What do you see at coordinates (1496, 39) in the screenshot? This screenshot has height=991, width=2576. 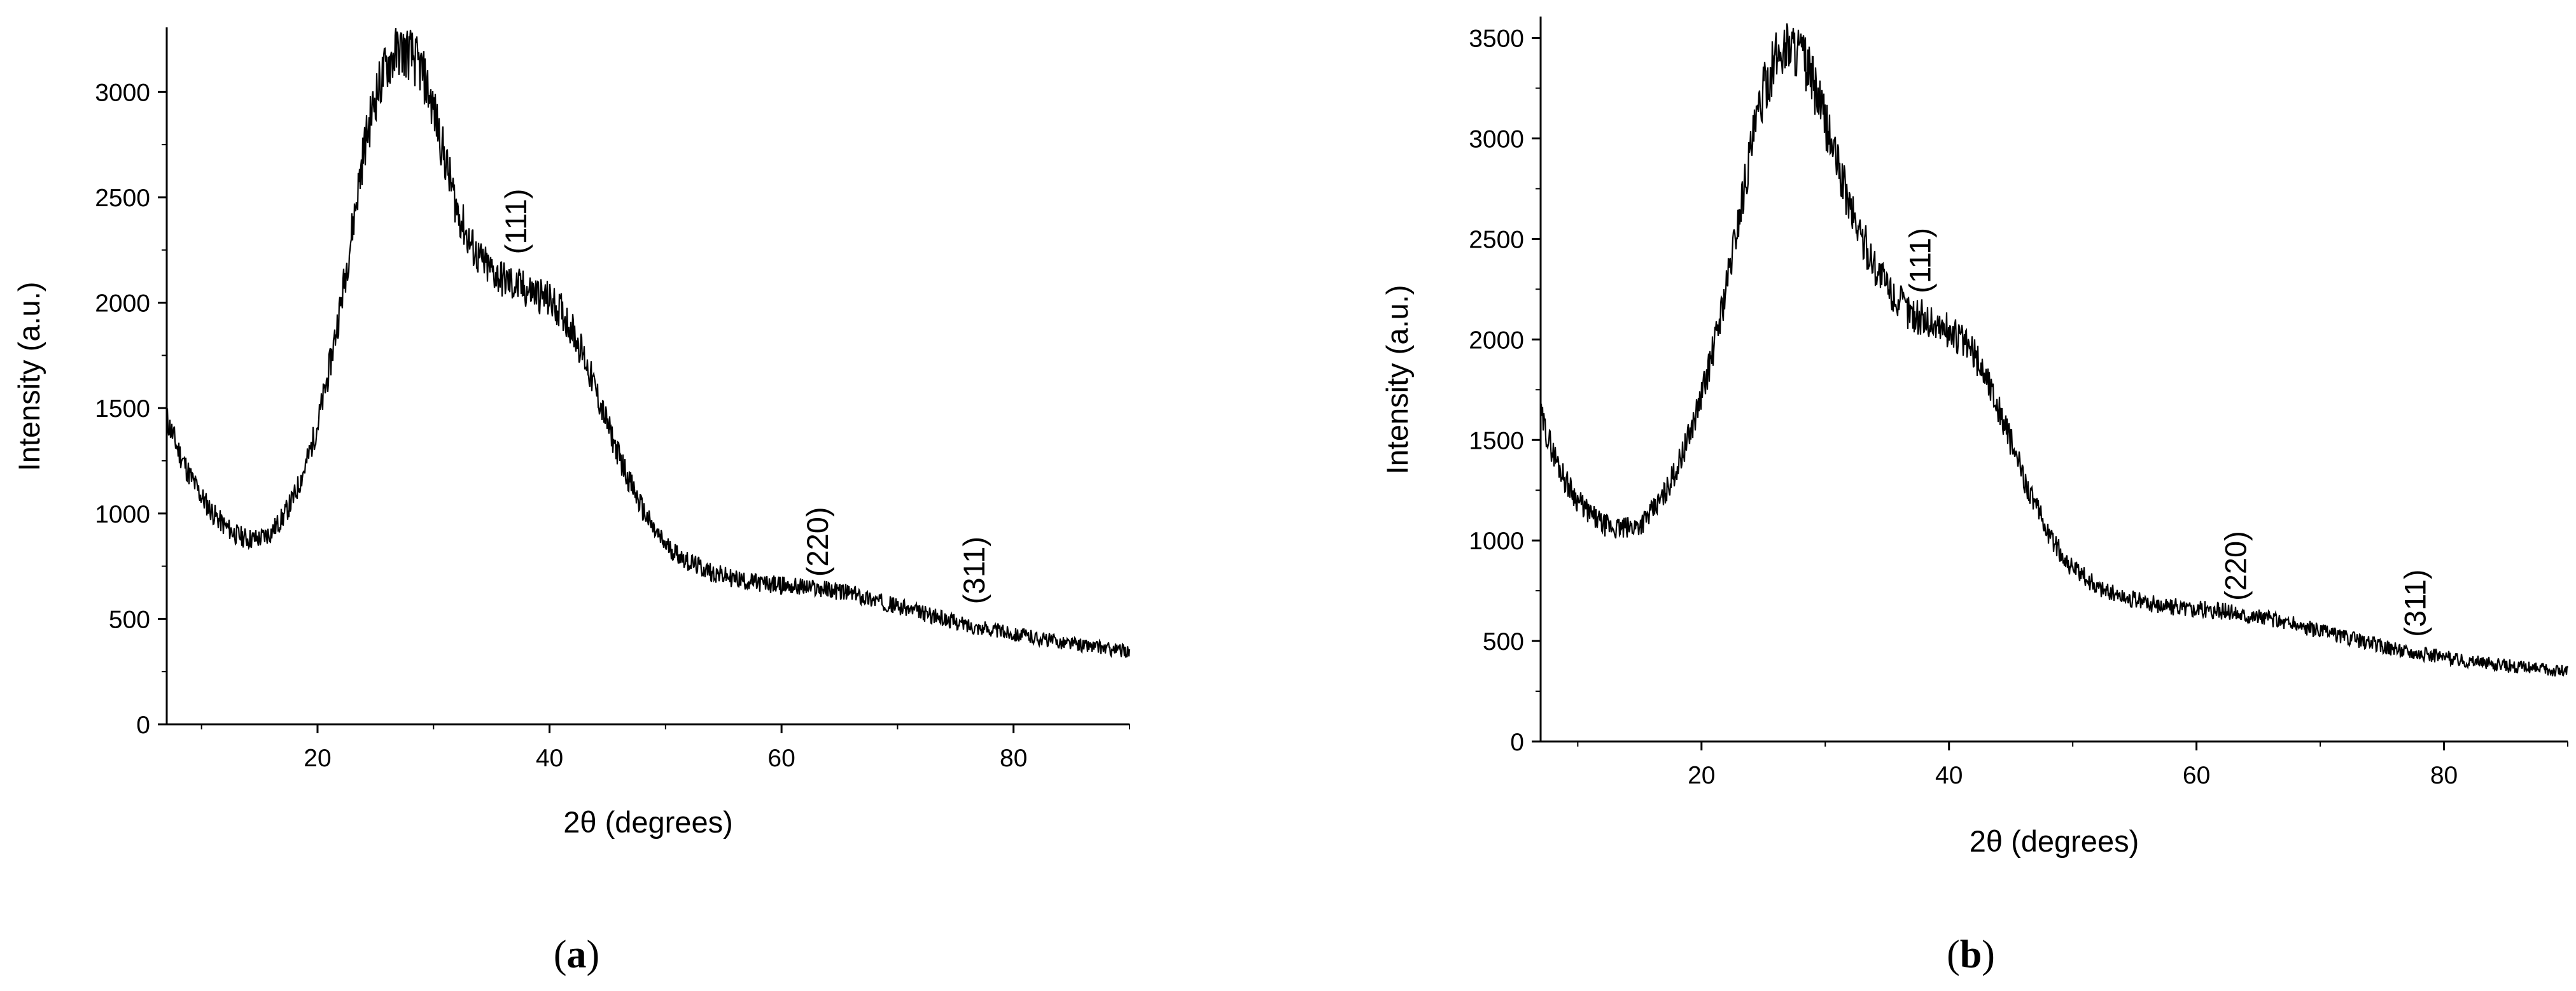 I see `y-tick-label: 3500` at bounding box center [1496, 39].